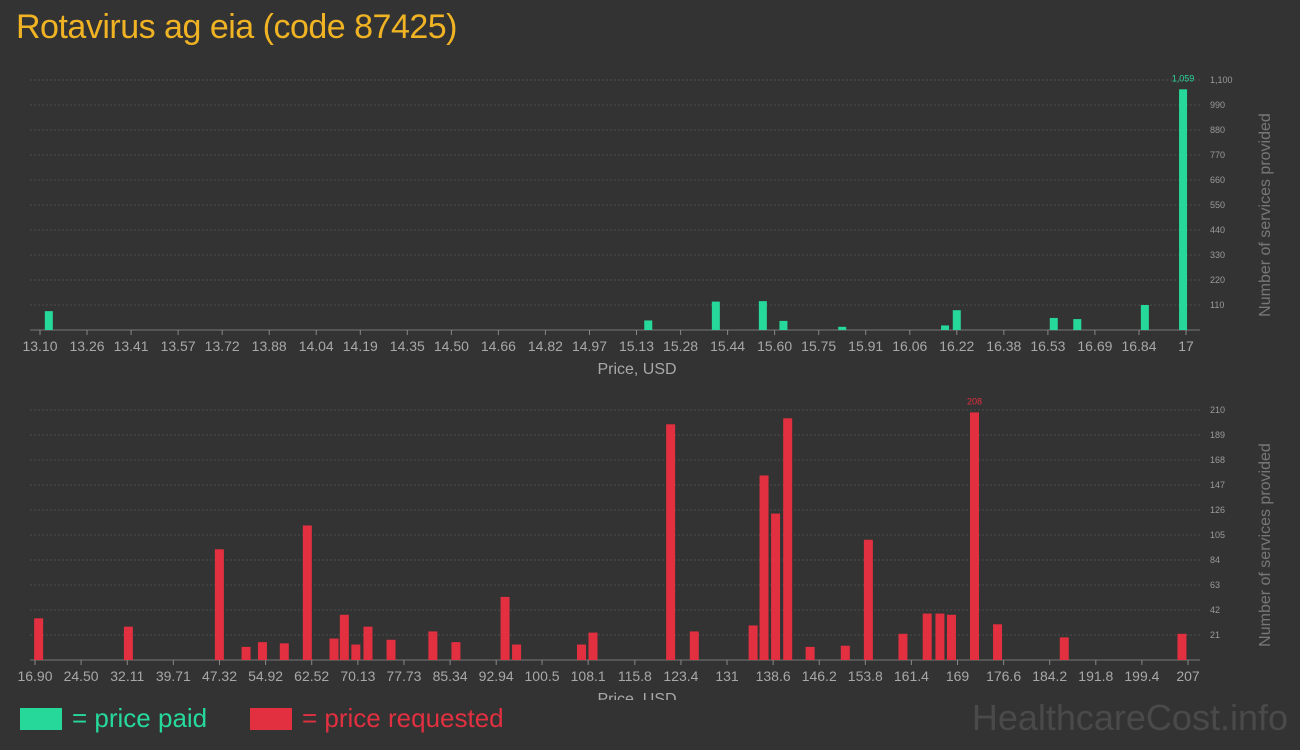  Describe the element at coordinates (140, 718) in the screenshot. I see `legend-label-paid: = price paid` at that location.